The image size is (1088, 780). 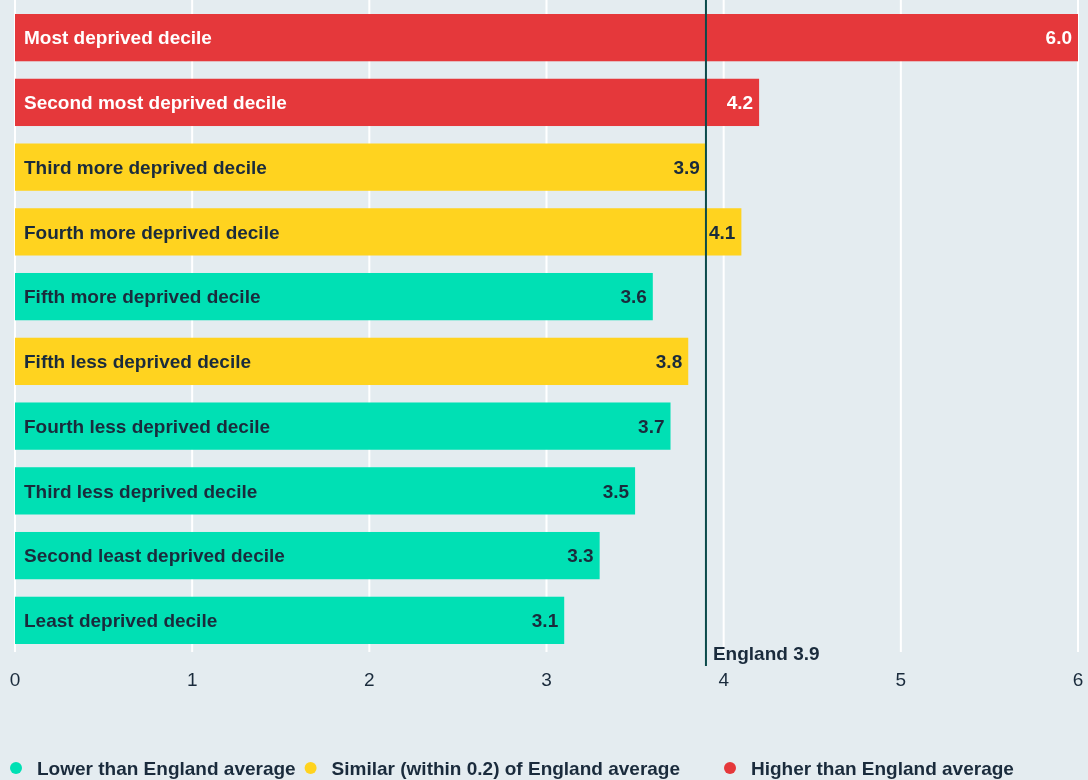 What do you see at coordinates (545, 621) in the screenshot?
I see `data-label: 3.1` at bounding box center [545, 621].